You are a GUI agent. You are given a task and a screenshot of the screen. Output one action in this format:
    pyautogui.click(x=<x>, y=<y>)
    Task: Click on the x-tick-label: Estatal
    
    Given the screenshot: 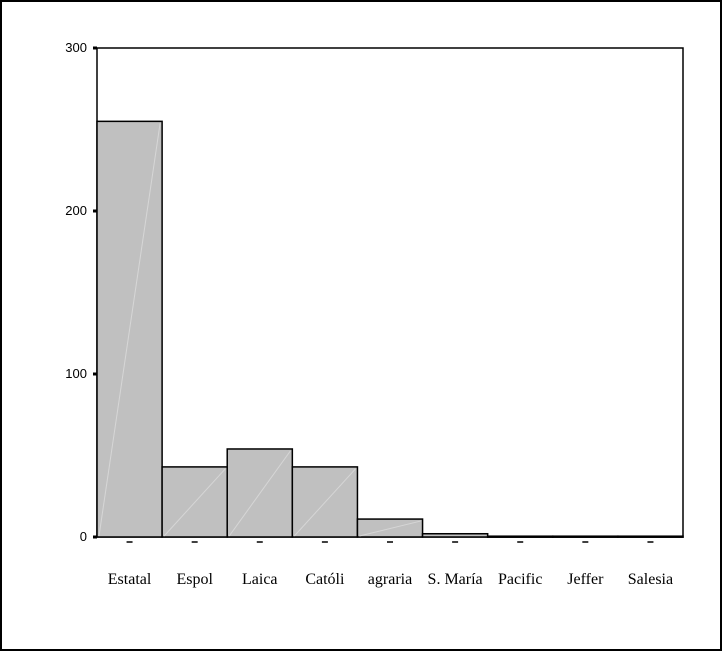 What is the action you would take?
    pyautogui.click(x=130, y=579)
    